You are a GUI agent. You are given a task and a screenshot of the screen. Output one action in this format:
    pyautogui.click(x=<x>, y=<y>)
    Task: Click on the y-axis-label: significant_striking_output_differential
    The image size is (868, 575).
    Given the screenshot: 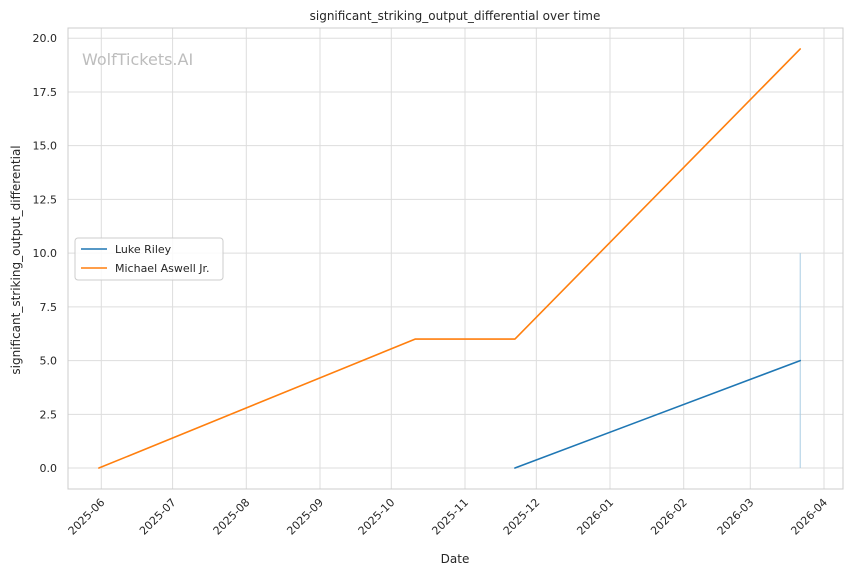 What is the action you would take?
    pyautogui.click(x=16, y=259)
    